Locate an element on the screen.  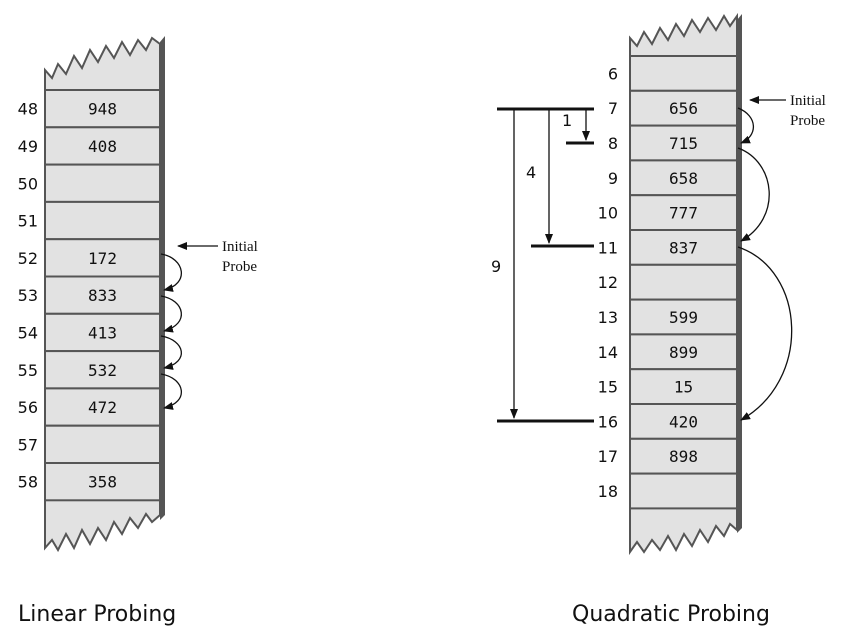
quadratic-row-value: 899 is located at coordinates (683, 352).